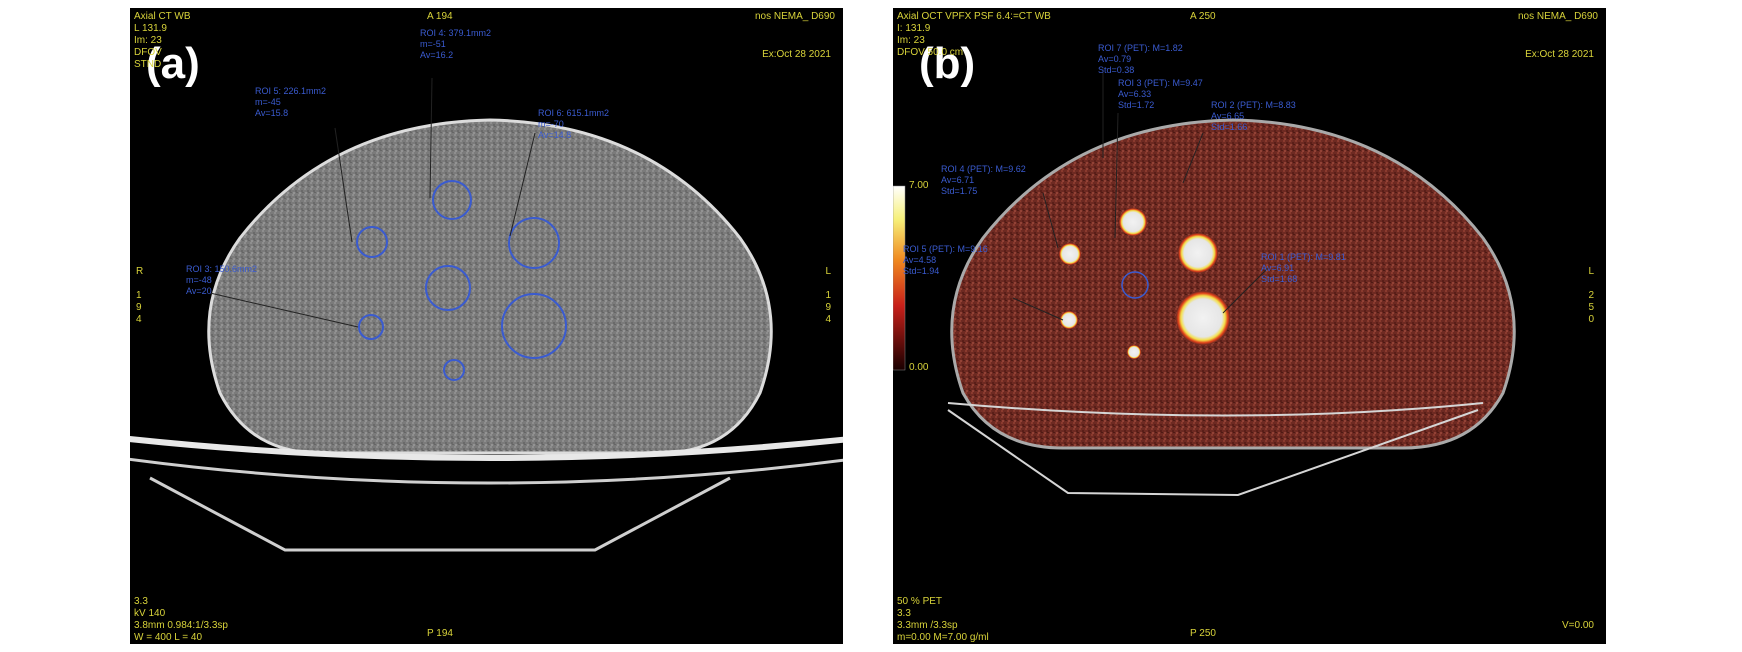  I want to click on panel-label-b: (b), so click(947, 63).